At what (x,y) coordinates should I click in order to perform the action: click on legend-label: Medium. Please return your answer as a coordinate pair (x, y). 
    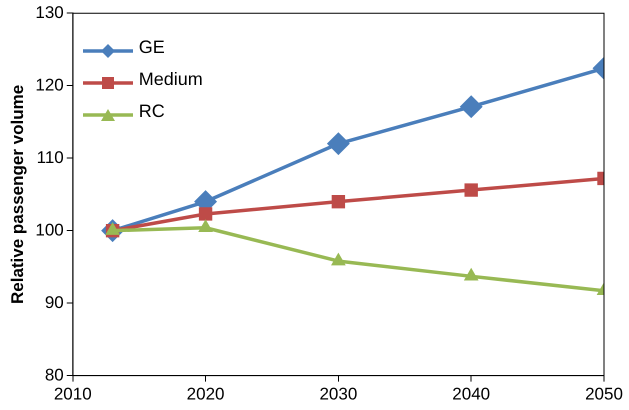
    Looking at the image, I should click on (170, 79).